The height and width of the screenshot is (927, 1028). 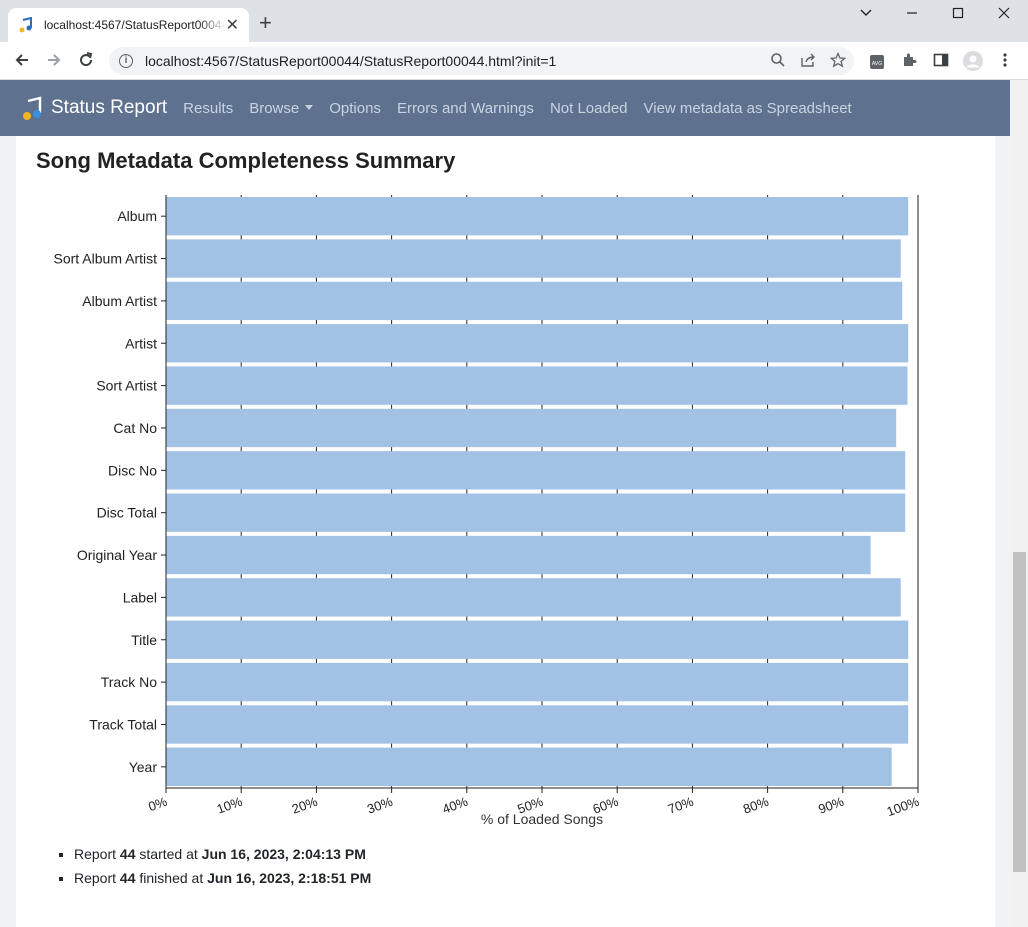 What do you see at coordinates (32, 108) in the screenshot?
I see `music-note-logo-icon` at bounding box center [32, 108].